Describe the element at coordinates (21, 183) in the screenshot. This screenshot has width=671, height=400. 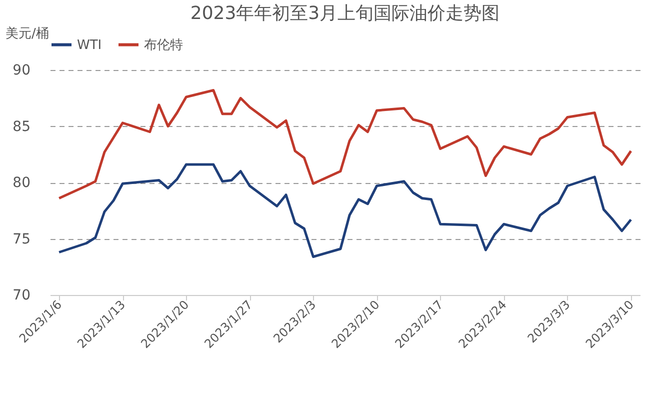
I see `y-tick-label: 80` at that location.